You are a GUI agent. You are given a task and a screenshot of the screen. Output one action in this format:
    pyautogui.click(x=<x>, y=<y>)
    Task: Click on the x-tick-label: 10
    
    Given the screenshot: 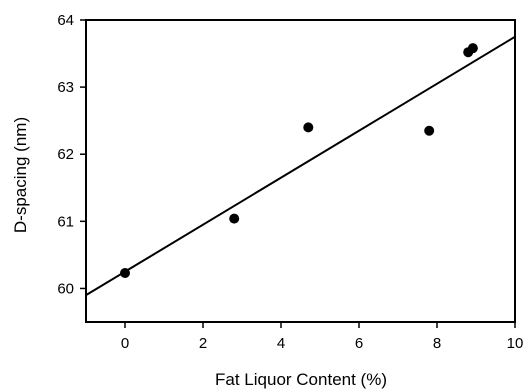 What is the action you would take?
    pyautogui.click(x=515, y=343)
    